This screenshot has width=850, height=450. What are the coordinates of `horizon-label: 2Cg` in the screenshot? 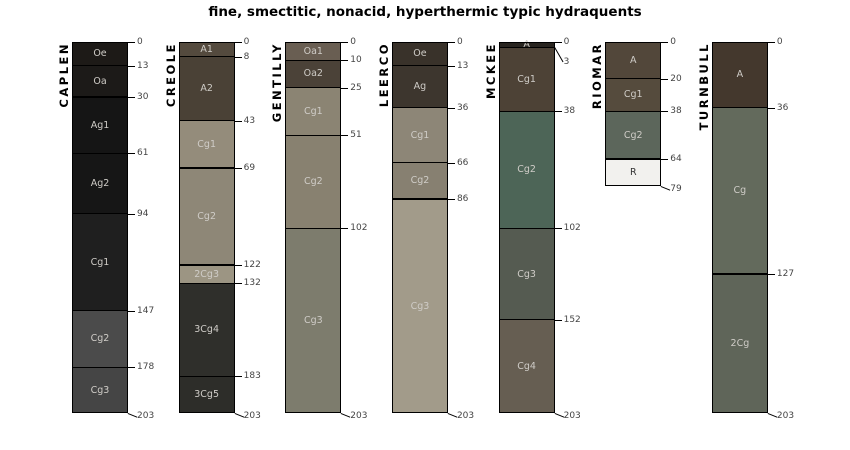 It's located at (740, 344).